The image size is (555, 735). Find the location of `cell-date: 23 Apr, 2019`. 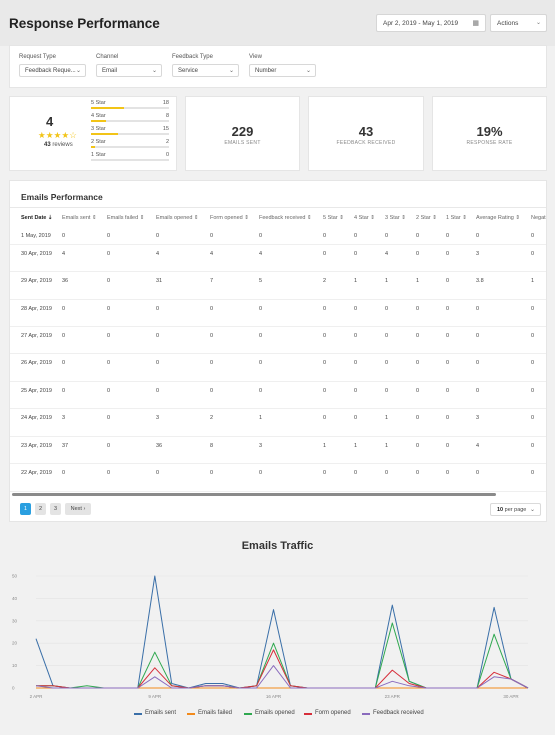

cell-date: 23 Apr, 2019 is located at coordinates (36, 446).